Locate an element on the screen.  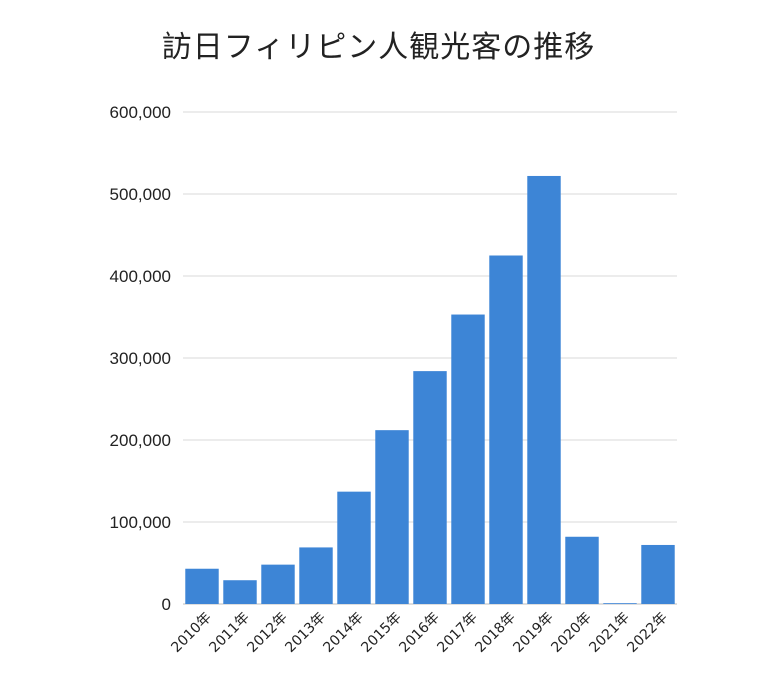
x-tick-label: 2021年 is located at coordinates (609, 633).